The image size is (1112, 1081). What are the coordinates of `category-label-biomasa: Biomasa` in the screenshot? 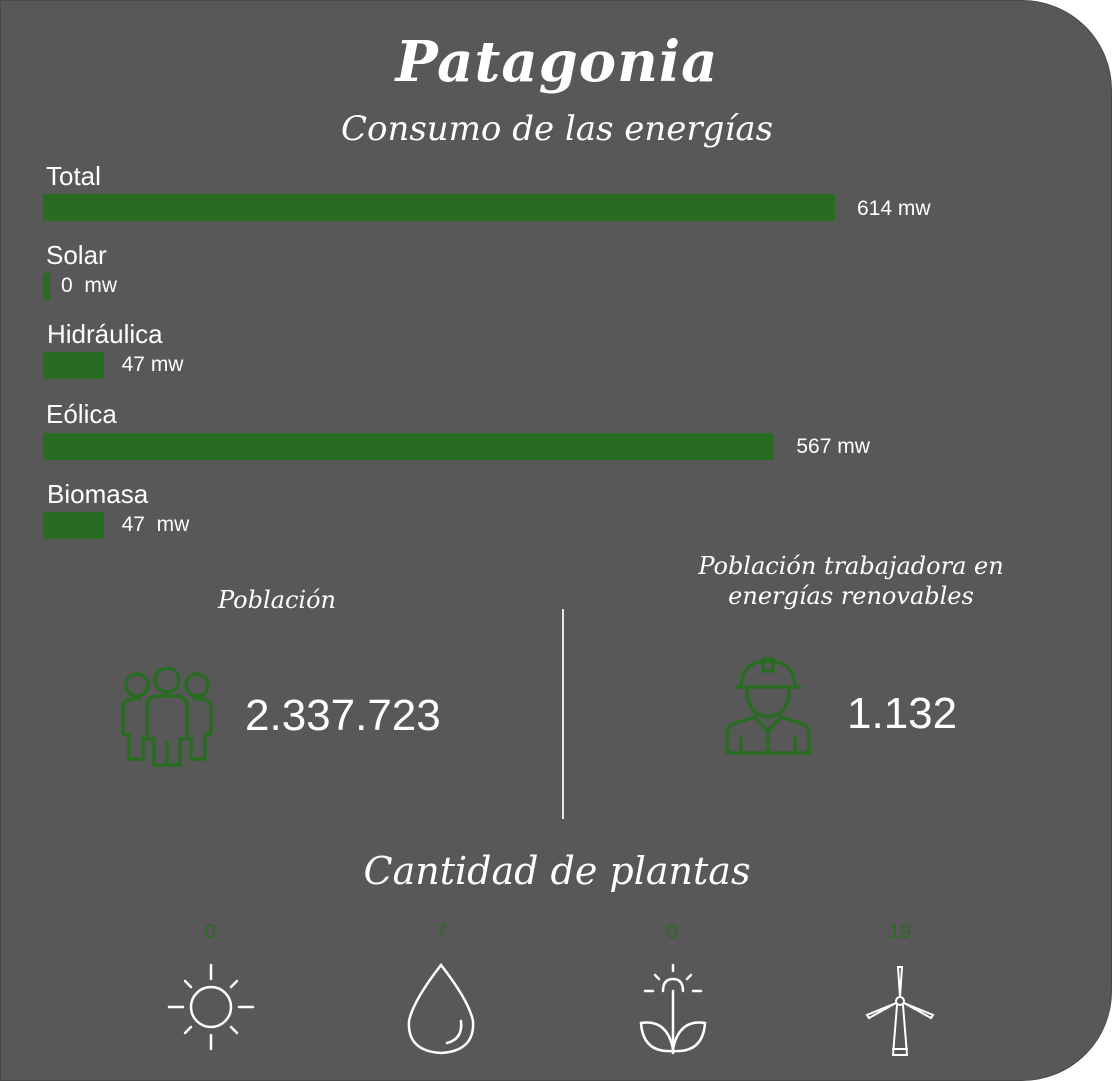 It's located at (98, 494).